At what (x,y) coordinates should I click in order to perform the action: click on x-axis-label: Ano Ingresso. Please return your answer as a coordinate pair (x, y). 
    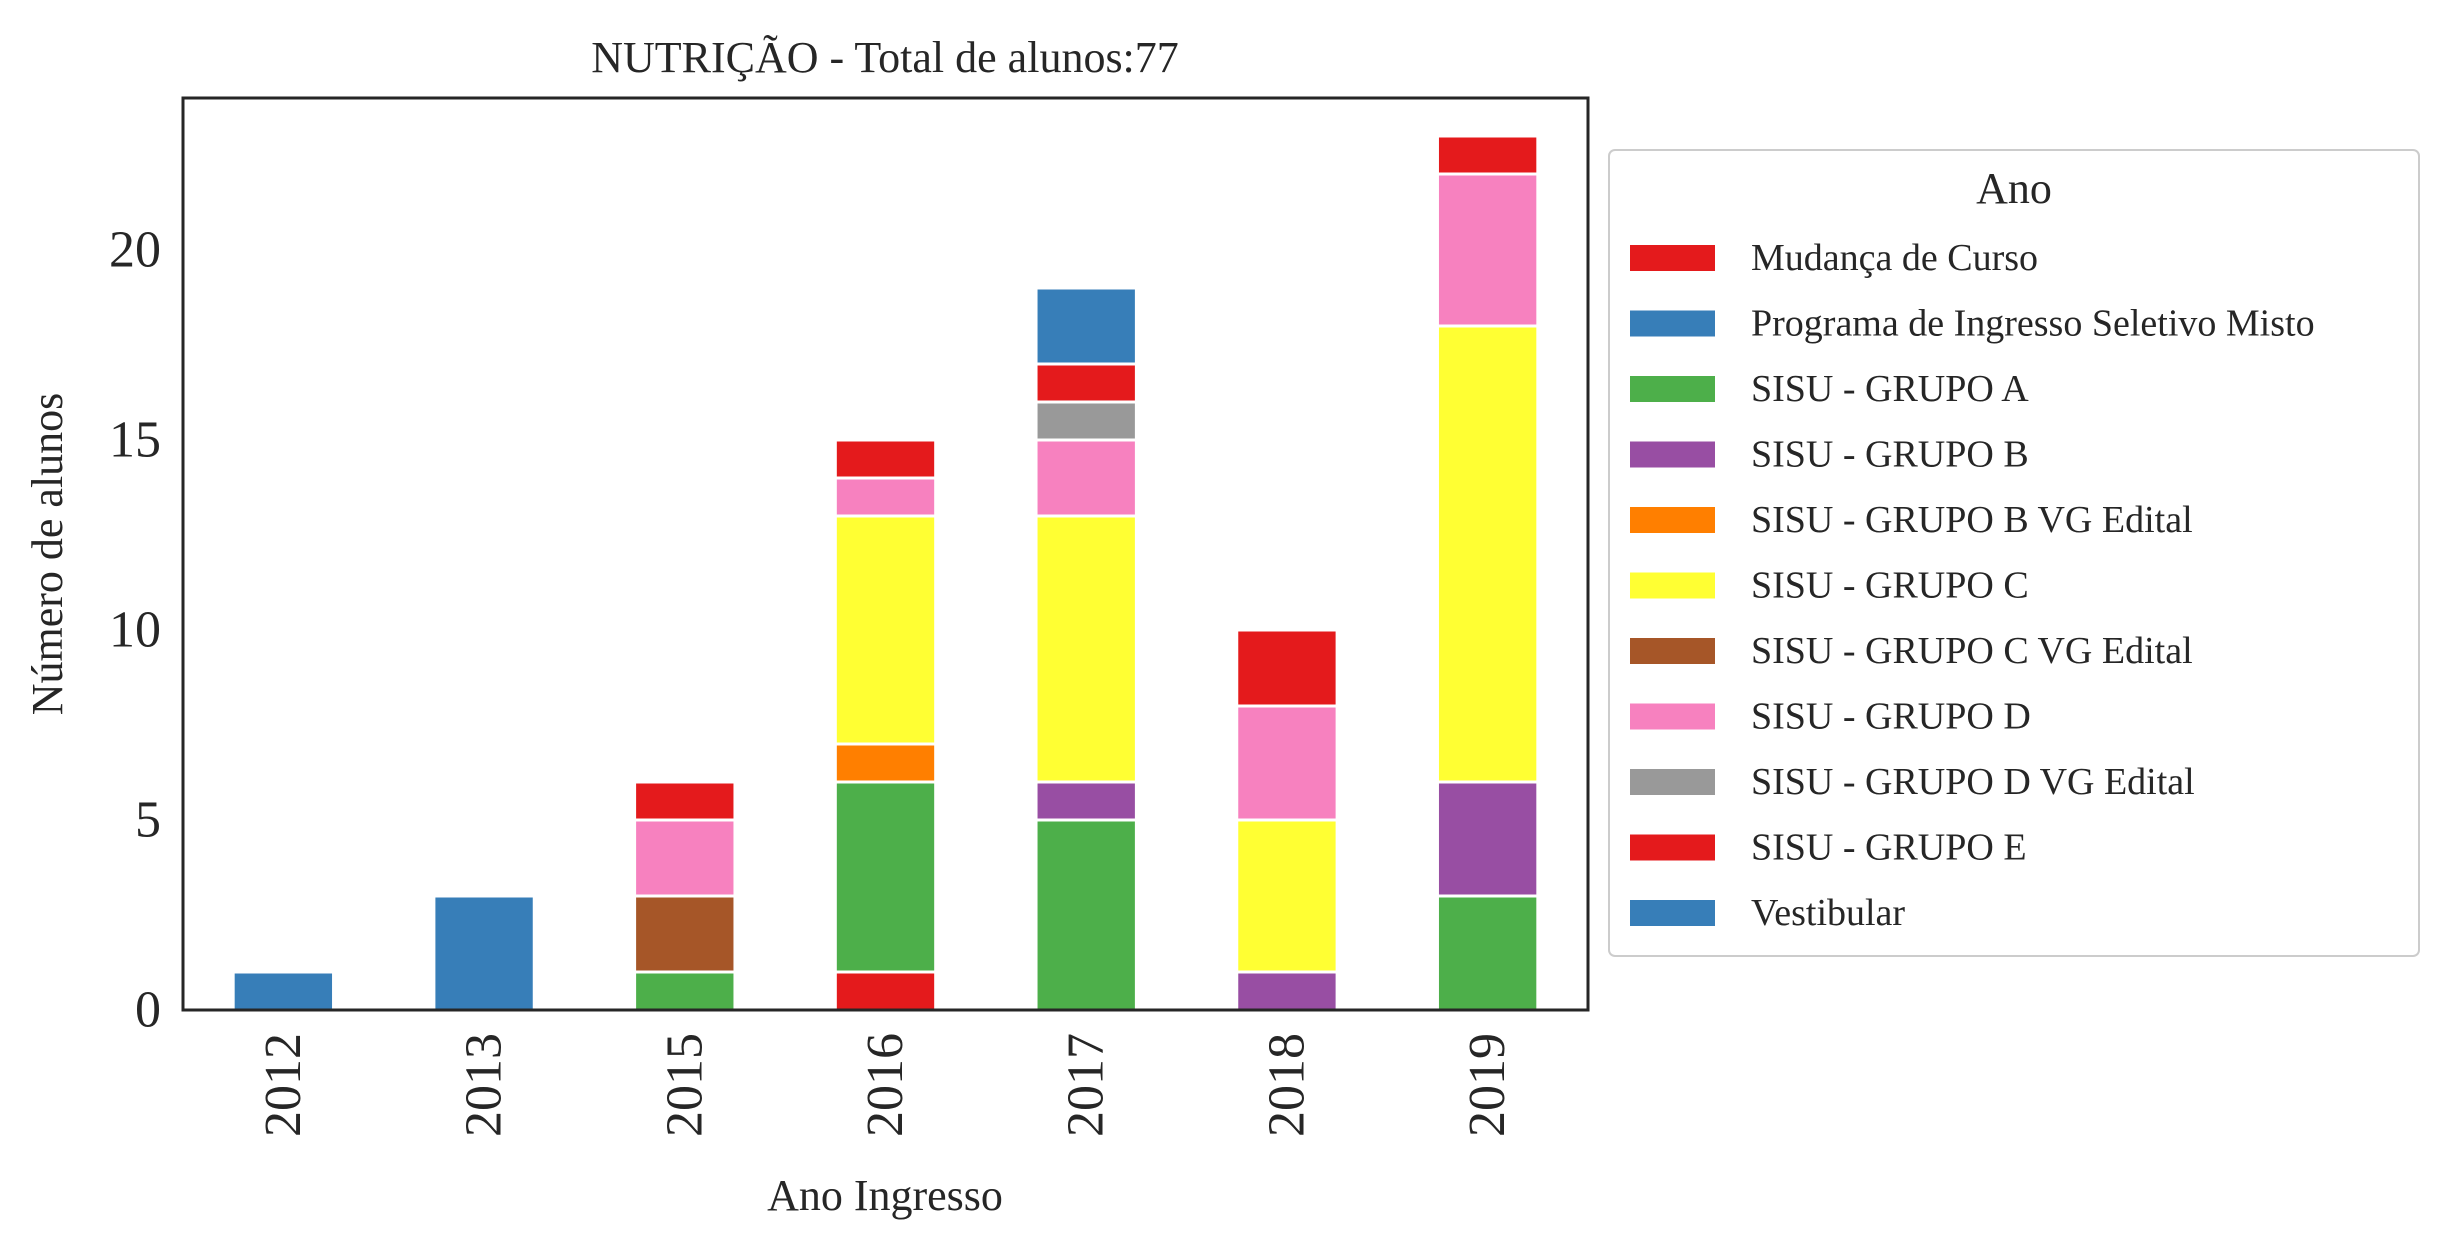
    Looking at the image, I should click on (885, 1195).